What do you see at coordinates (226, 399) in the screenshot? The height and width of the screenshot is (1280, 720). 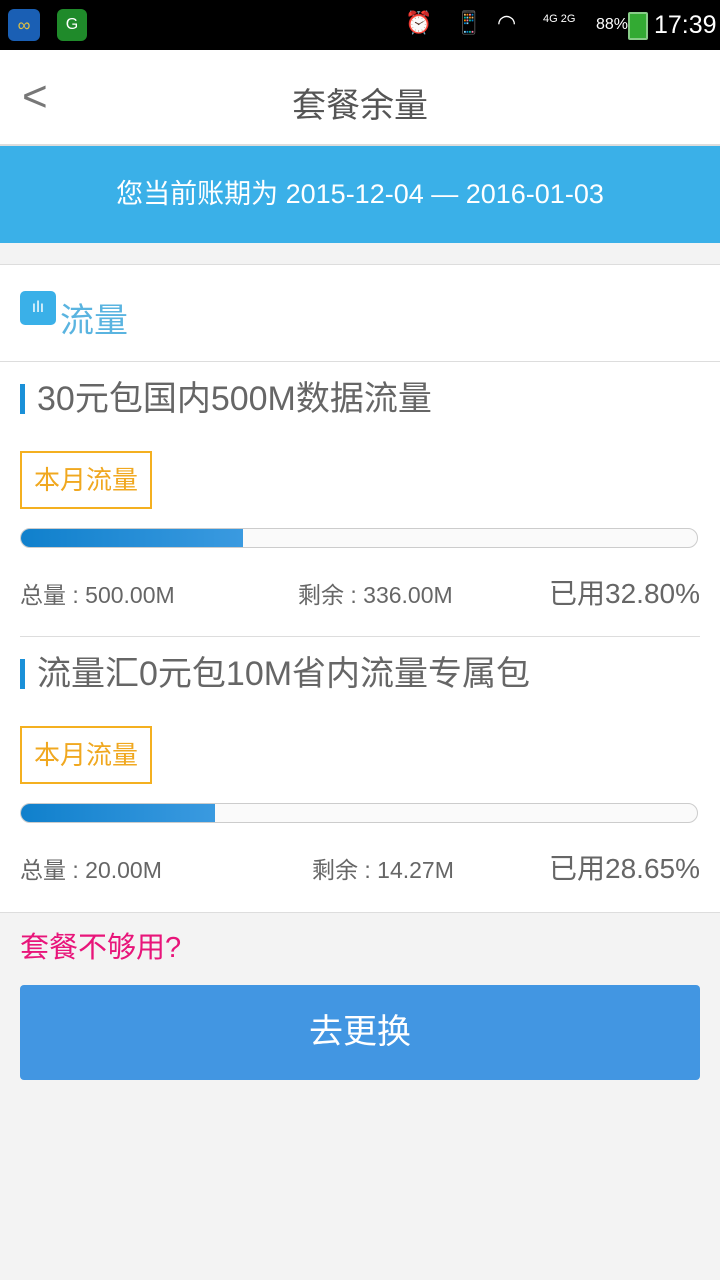 I see `package-name: 30元包国内500M数据流量` at bounding box center [226, 399].